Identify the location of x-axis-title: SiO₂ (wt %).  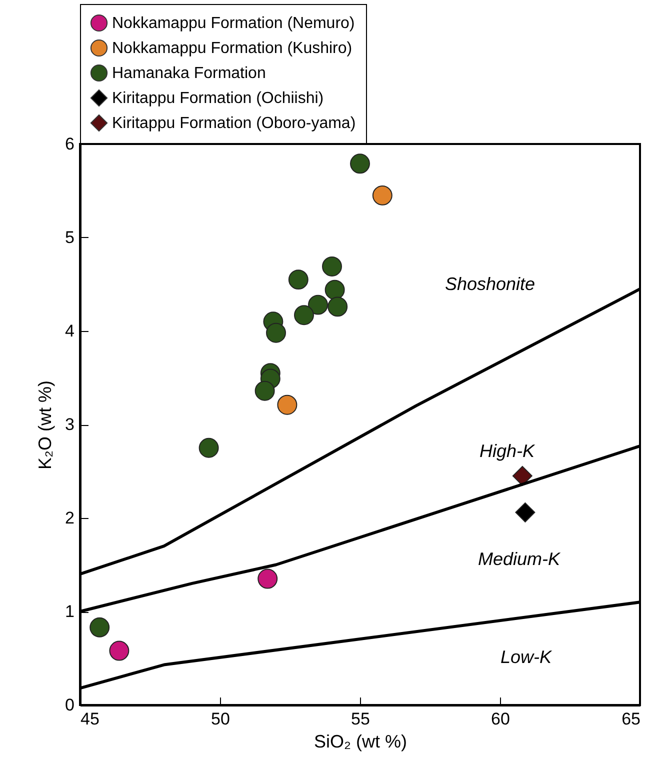
(360, 742).